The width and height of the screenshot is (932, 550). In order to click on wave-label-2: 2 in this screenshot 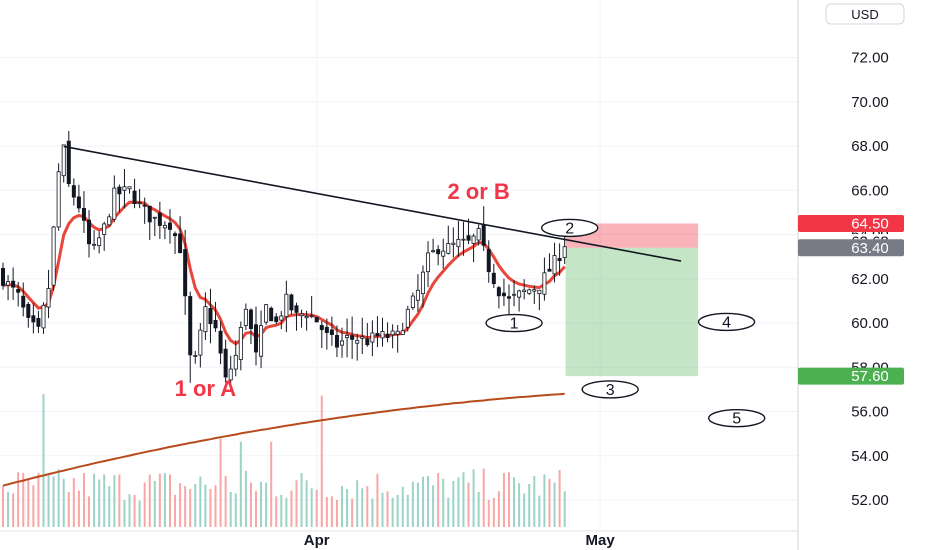, I will do `click(570, 227)`.